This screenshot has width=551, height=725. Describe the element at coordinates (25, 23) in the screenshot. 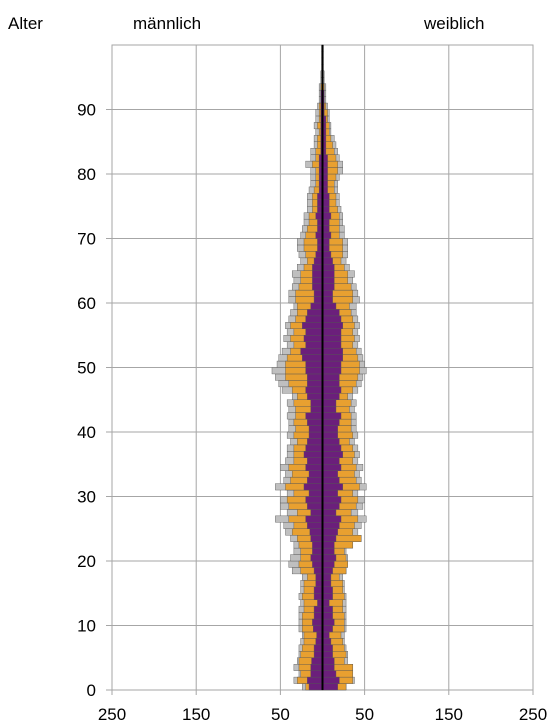

I see `y-axis-label: Alter` at that location.